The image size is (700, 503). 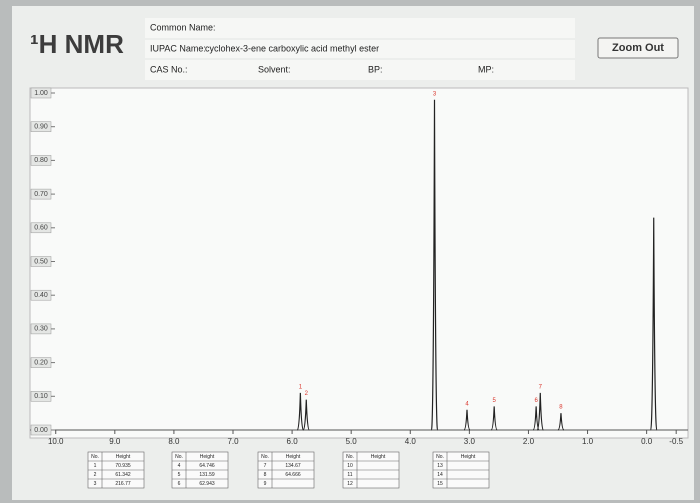 What do you see at coordinates (41, 295) in the screenshot?
I see `y-tick-label: 0.40` at bounding box center [41, 295].